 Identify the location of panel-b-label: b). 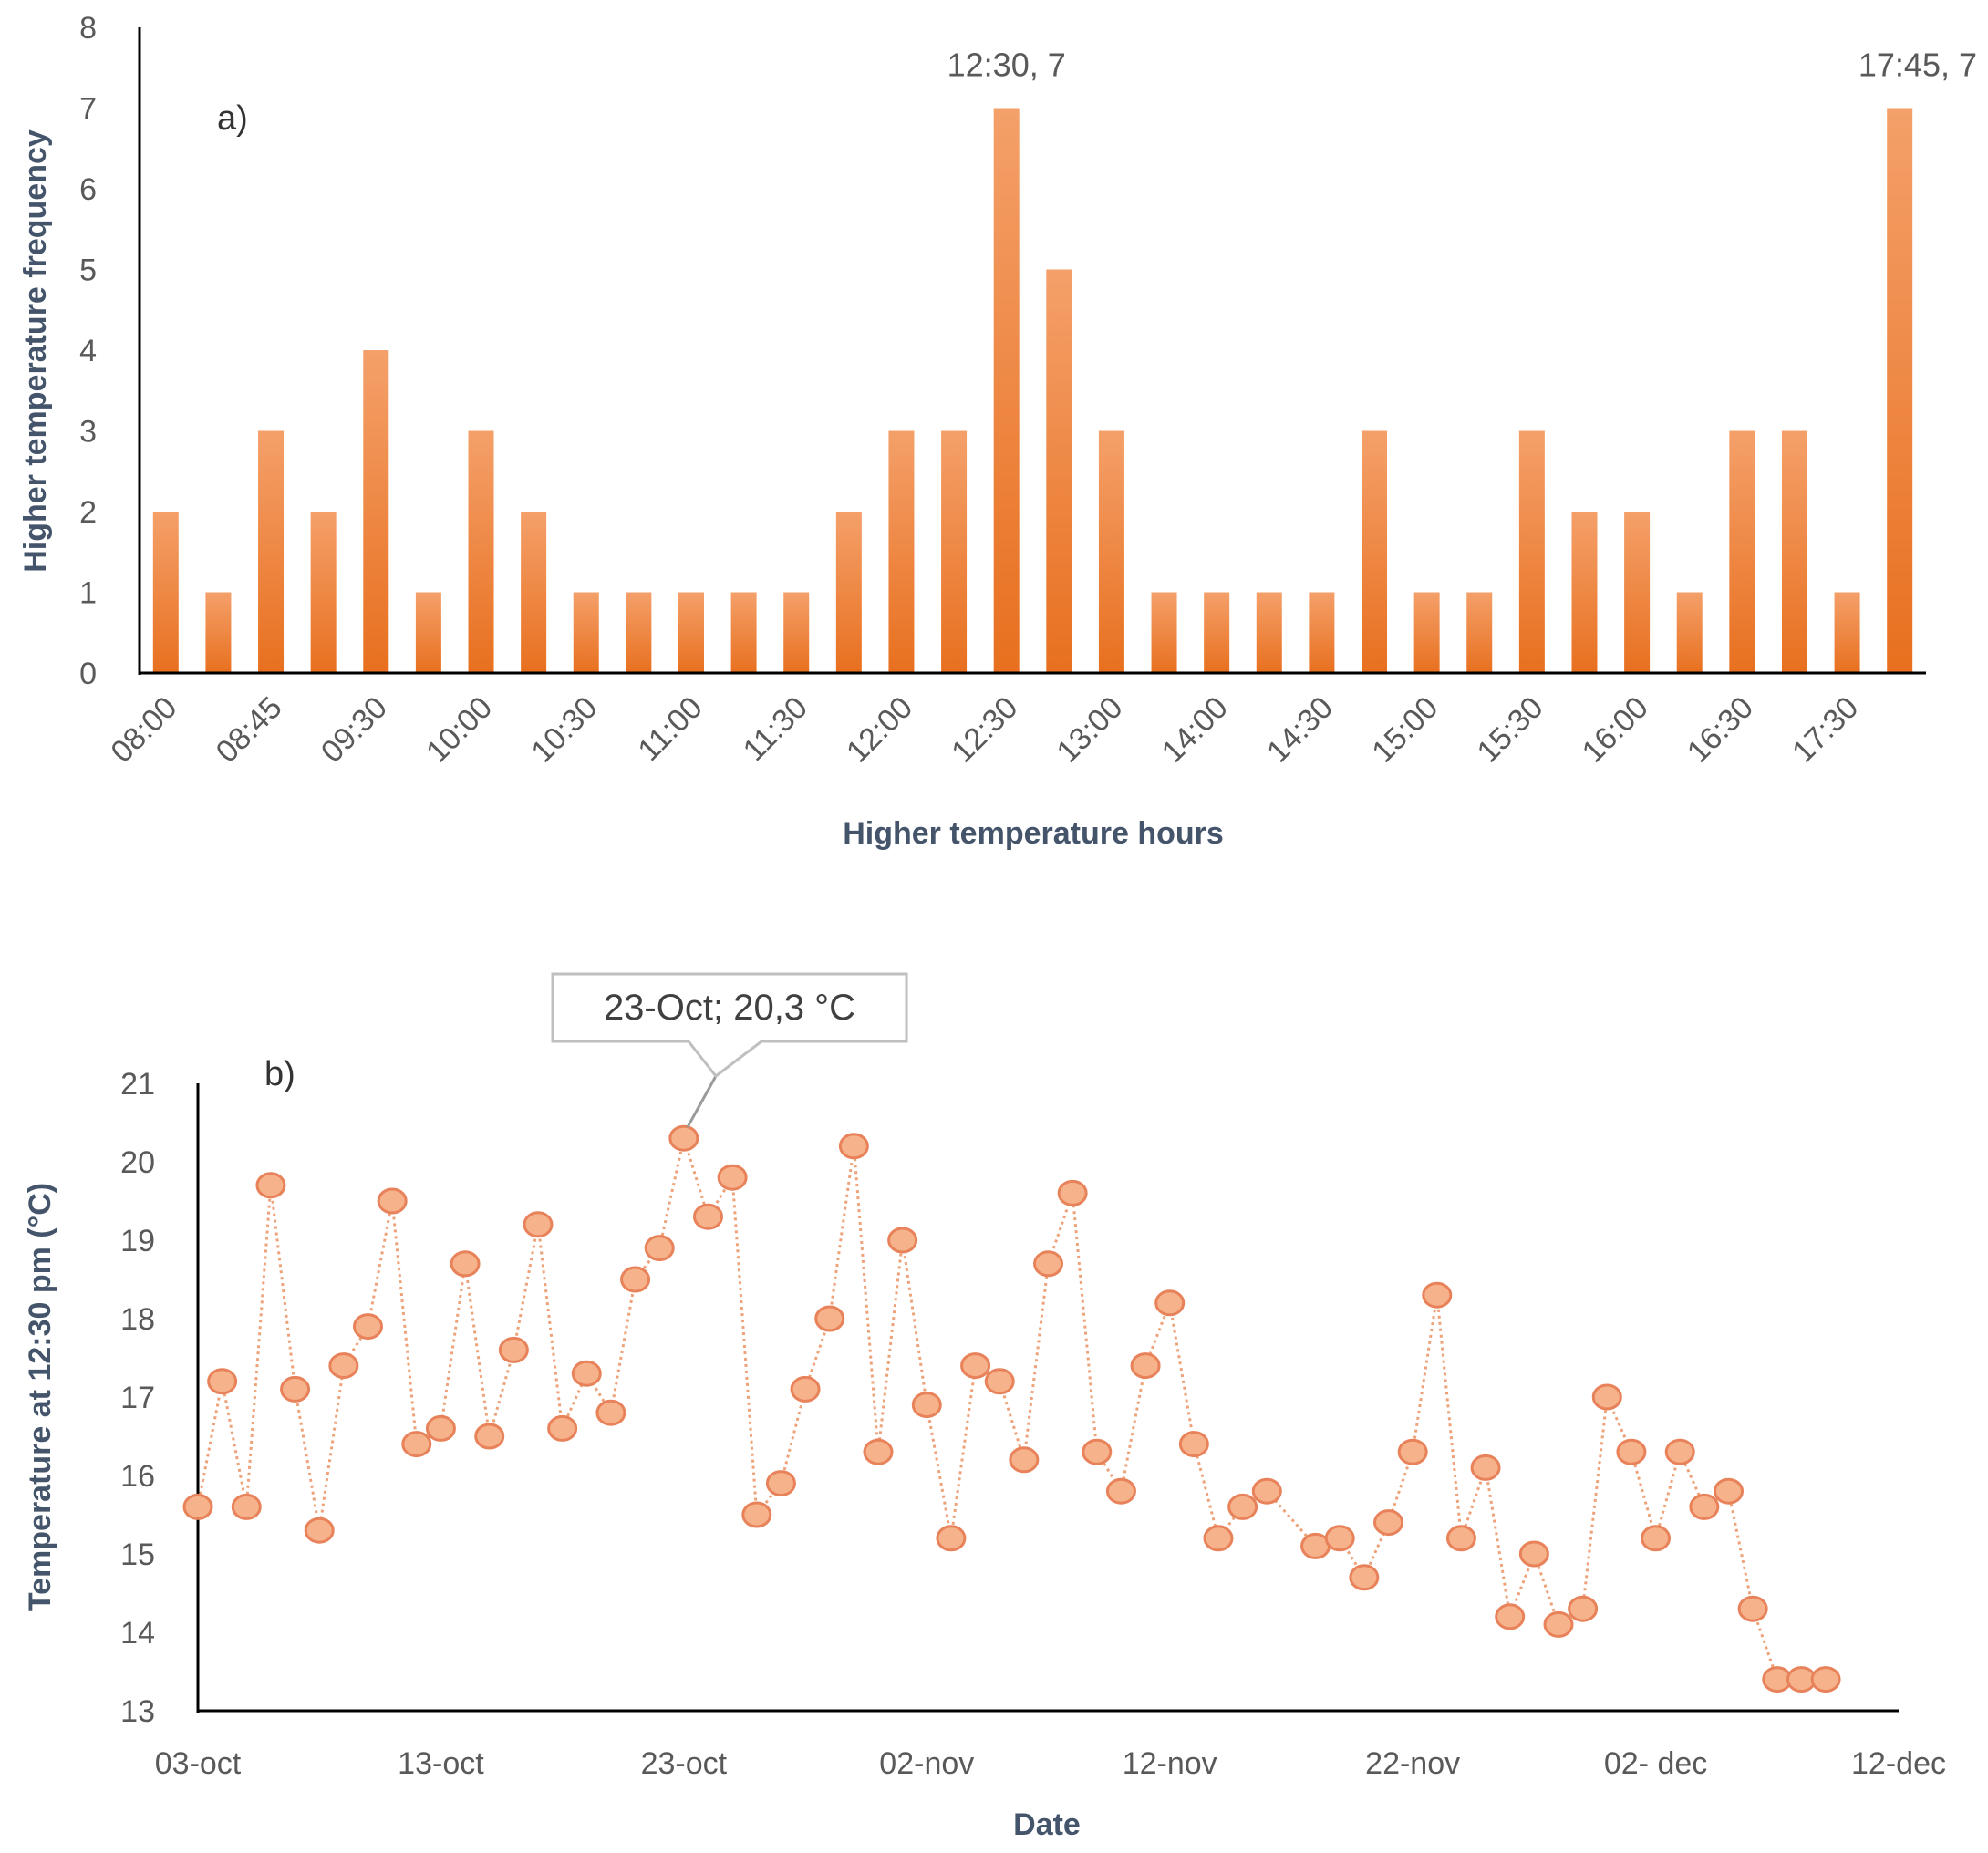
(279, 1074).